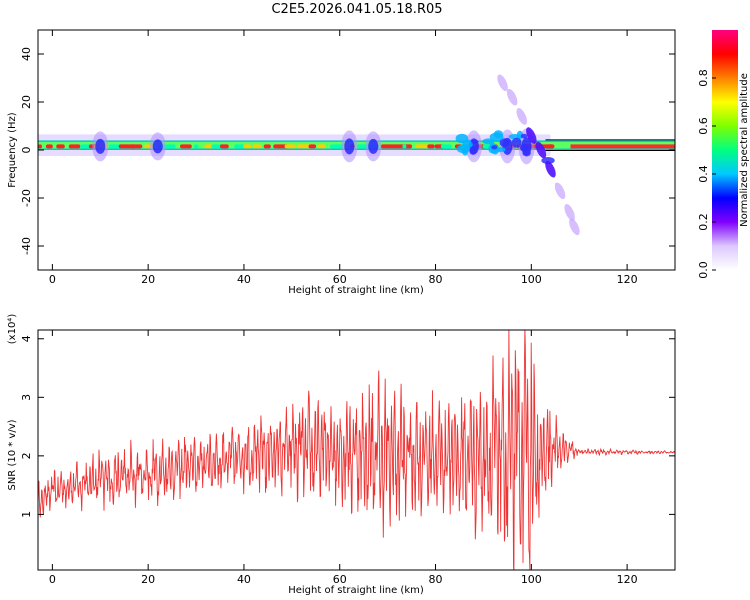  Describe the element at coordinates (26, 455) in the screenshot. I see `snr-ytick-label: 2` at that location.